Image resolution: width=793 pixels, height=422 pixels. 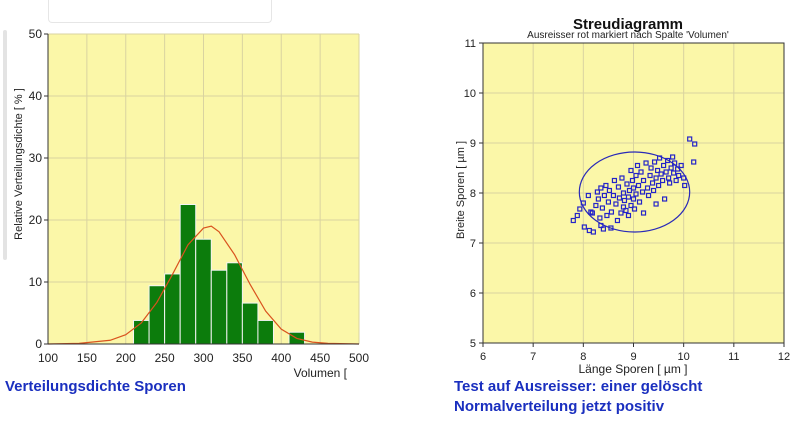 What do you see at coordinates (533, 357) in the screenshot?
I see `x-tick-label: 7` at bounding box center [533, 357].